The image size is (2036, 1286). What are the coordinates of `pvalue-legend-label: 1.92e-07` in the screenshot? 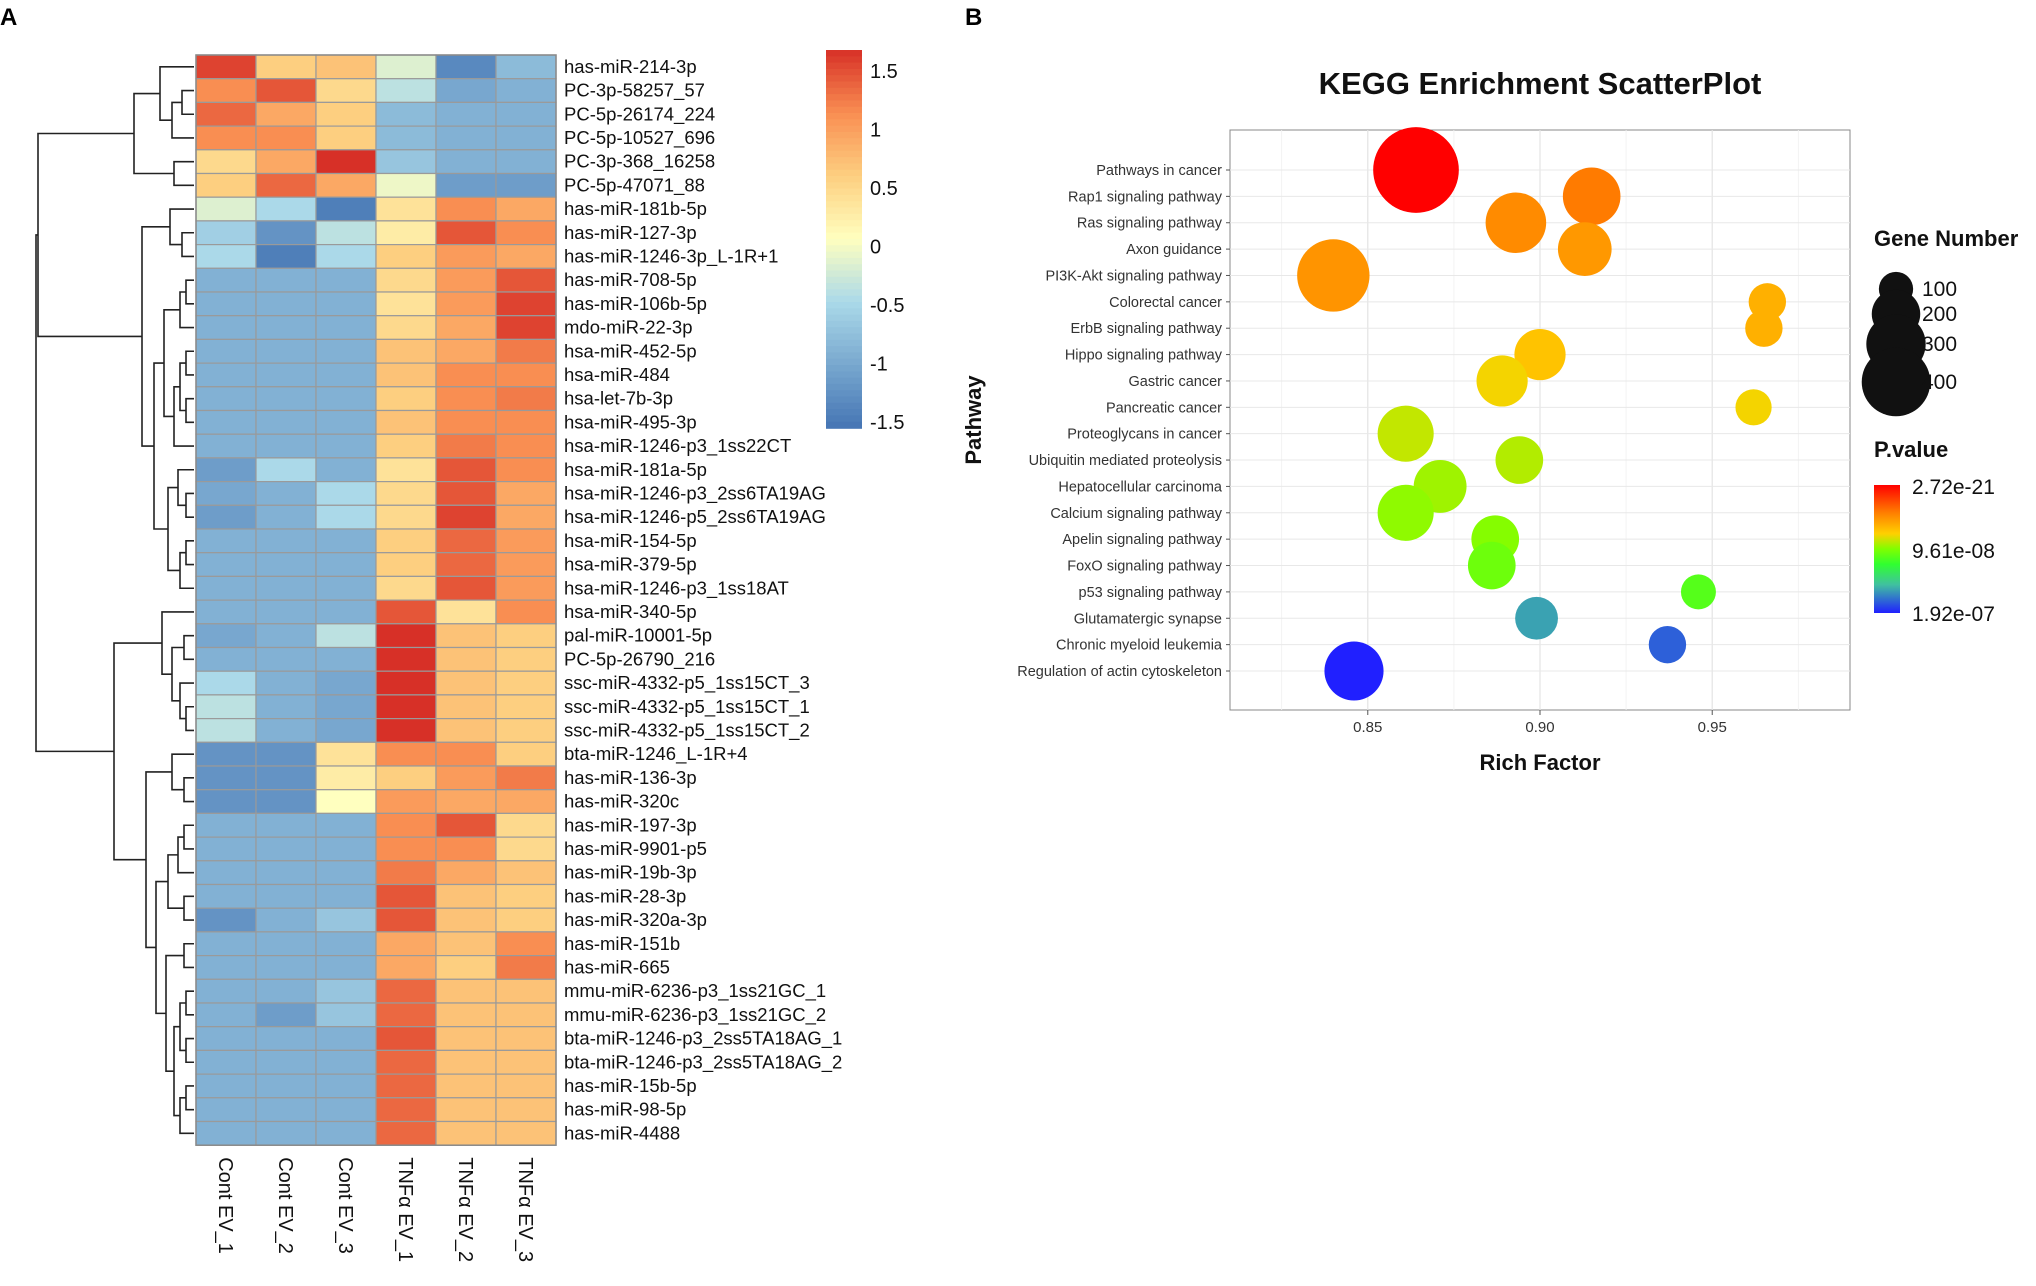 It's located at (1953, 614).